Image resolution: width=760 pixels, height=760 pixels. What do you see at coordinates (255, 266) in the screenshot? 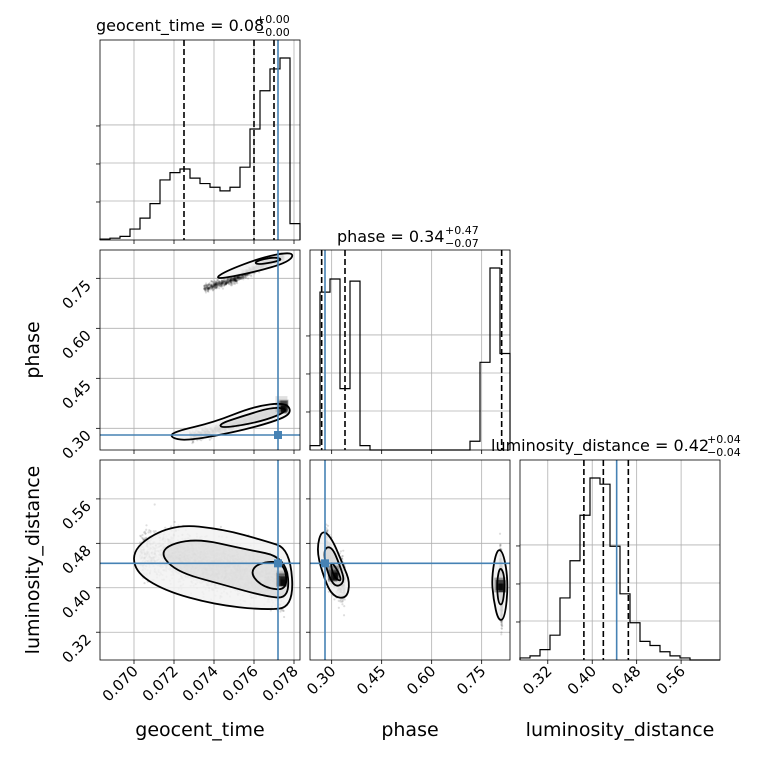
I see `contour-fill` at bounding box center [255, 266].